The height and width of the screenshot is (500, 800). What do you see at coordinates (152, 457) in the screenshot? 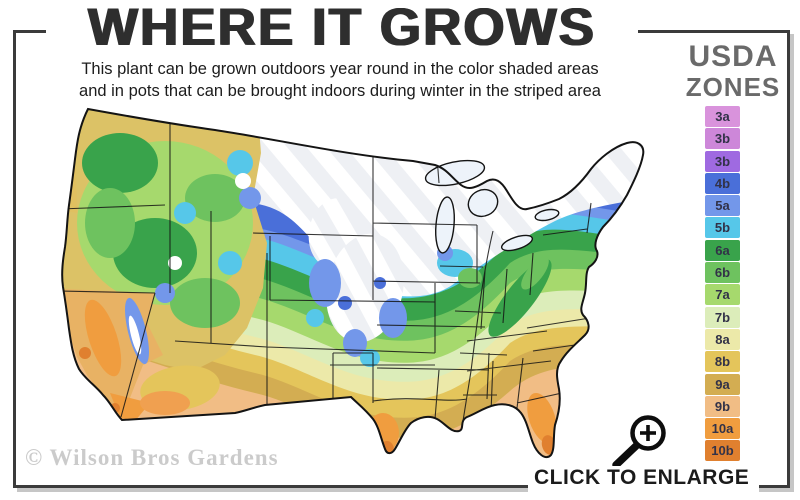
I see `watermark: © Wilson Bros Gardens` at bounding box center [152, 457].